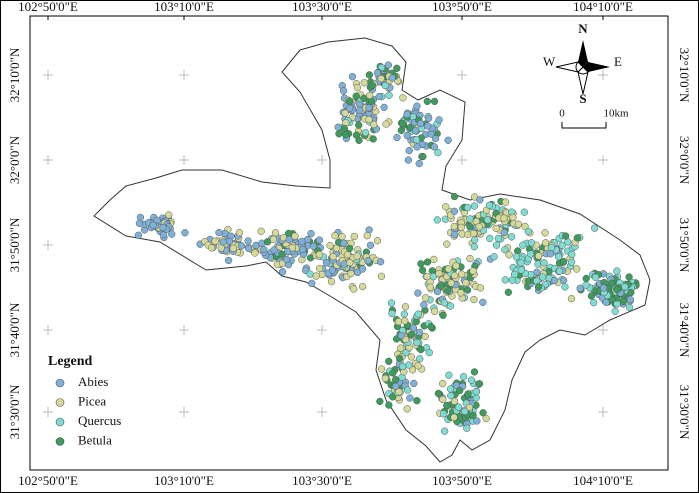 The image size is (699, 493). Describe the element at coordinates (684, 245) in the screenshot. I see `lat-label-right: 31°50'0"N` at that location.